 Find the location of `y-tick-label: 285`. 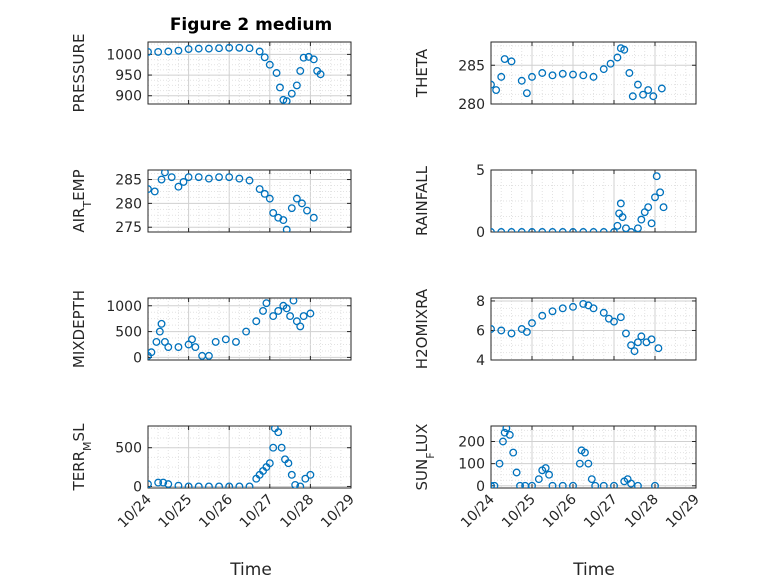

y-tick-label: 285 is located at coordinates (471, 66).